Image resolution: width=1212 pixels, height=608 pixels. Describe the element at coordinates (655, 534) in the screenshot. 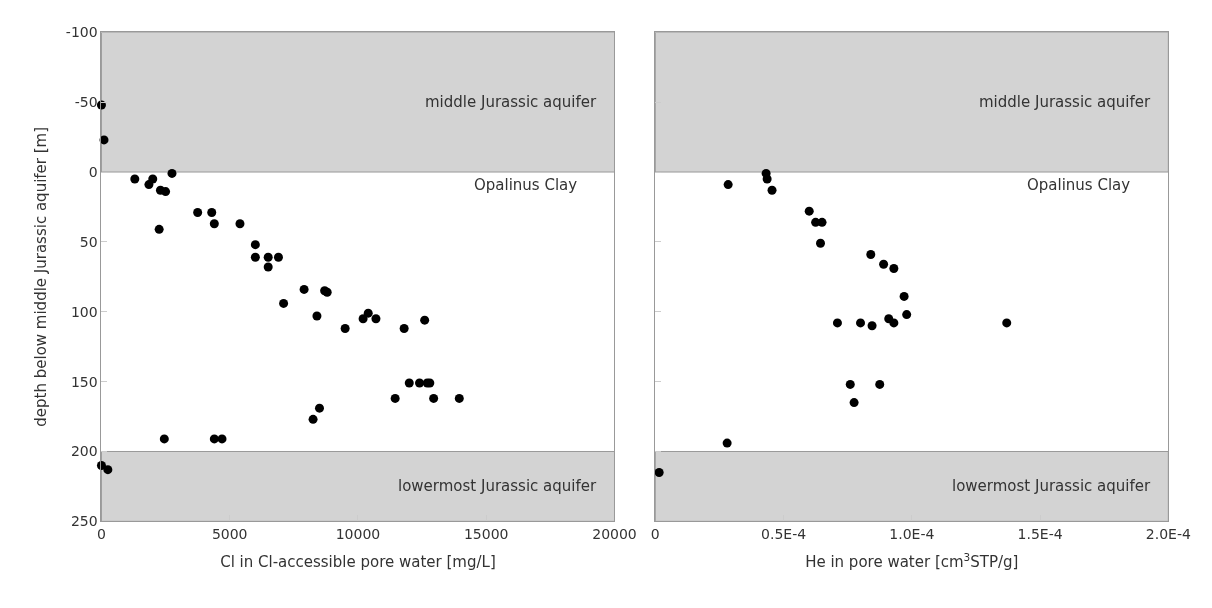

I see `x-tick-label: 0` at that location.